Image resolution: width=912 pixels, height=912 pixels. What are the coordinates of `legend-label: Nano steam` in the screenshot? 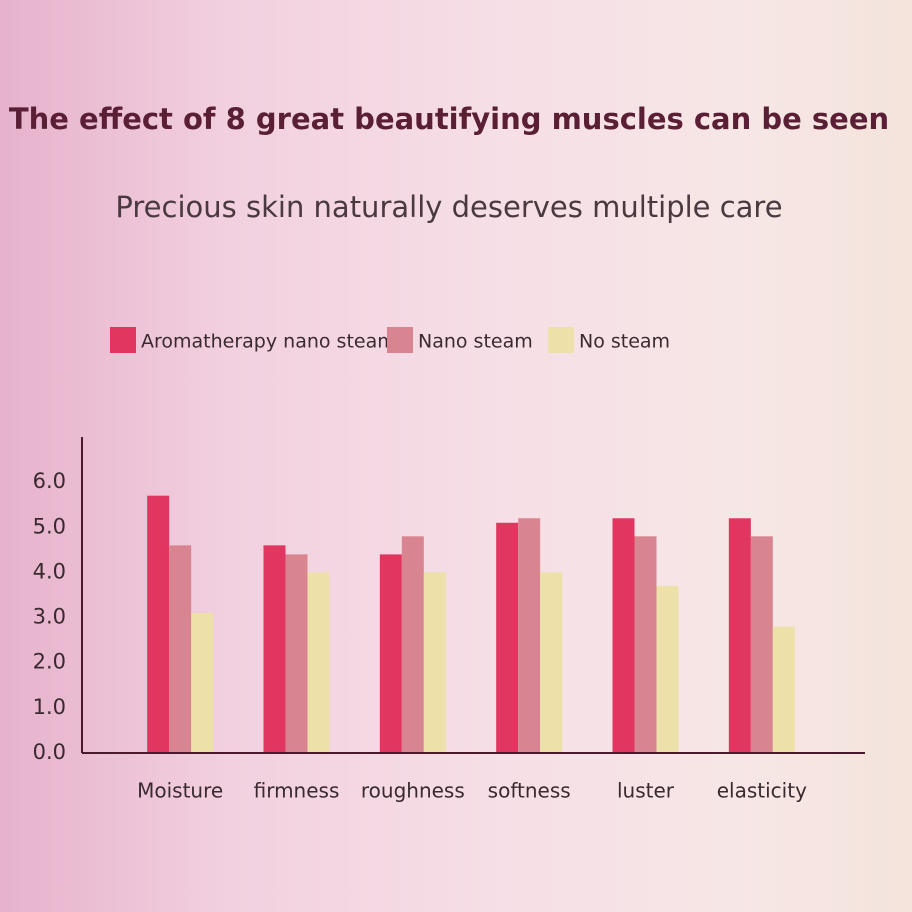 It's located at (475, 342).